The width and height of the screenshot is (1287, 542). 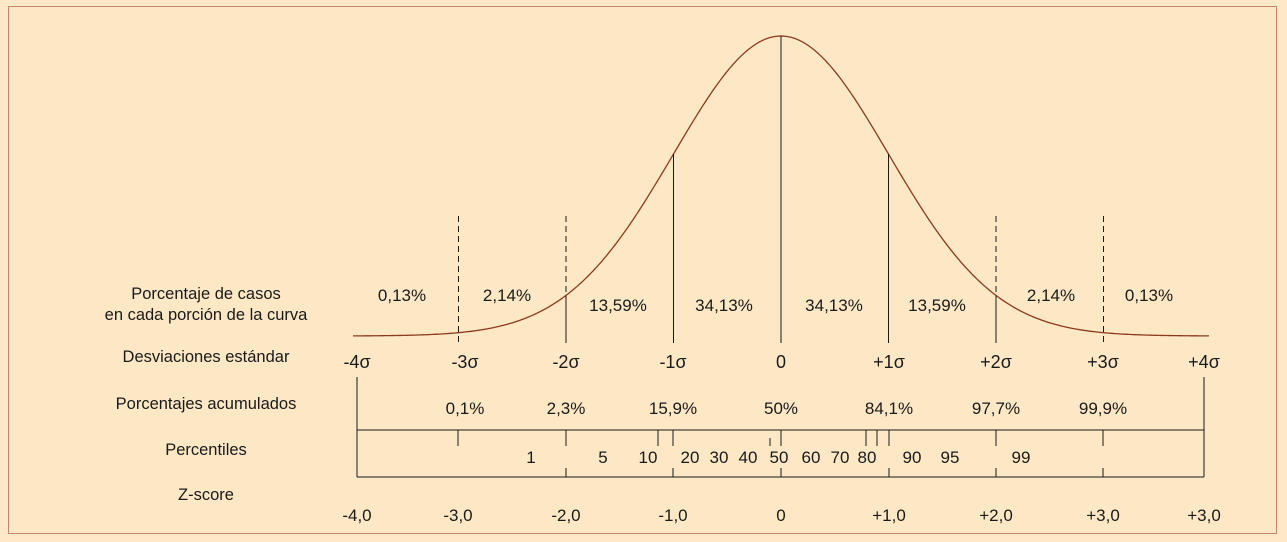 I want to click on case-pct-6: 13,59%, so click(x=937, y=305).